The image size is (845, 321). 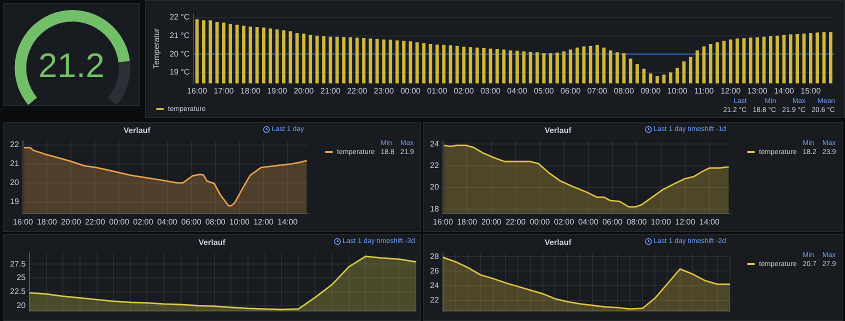 What do you see at coordinates (811, 91) in the screenshot?
I see `x-tick-label: 15:00` at bounding box center [811, 91].